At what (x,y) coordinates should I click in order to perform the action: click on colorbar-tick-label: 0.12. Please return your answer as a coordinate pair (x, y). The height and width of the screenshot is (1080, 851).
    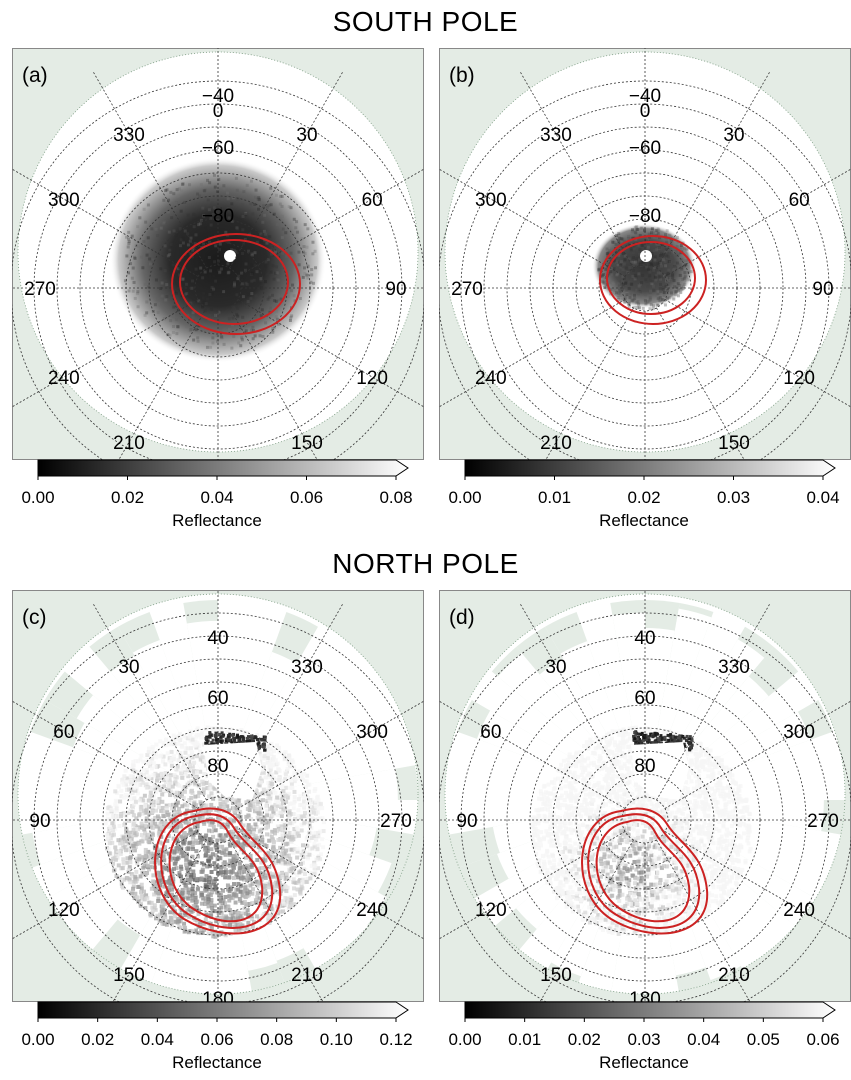
    Looking at the image, I should click on (395, 1039).